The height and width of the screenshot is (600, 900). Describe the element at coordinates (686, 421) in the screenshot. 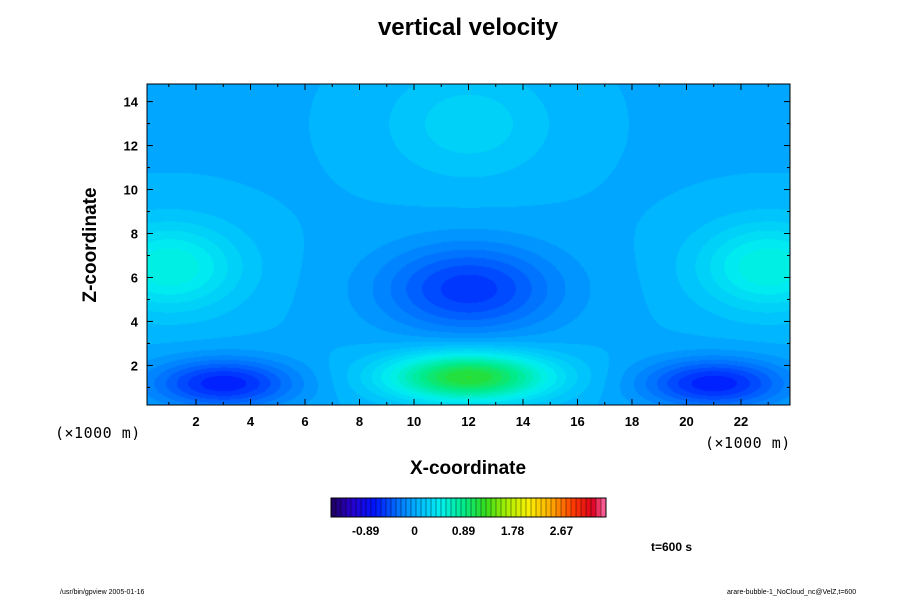

I see `x-tick-label: 20` at that location.